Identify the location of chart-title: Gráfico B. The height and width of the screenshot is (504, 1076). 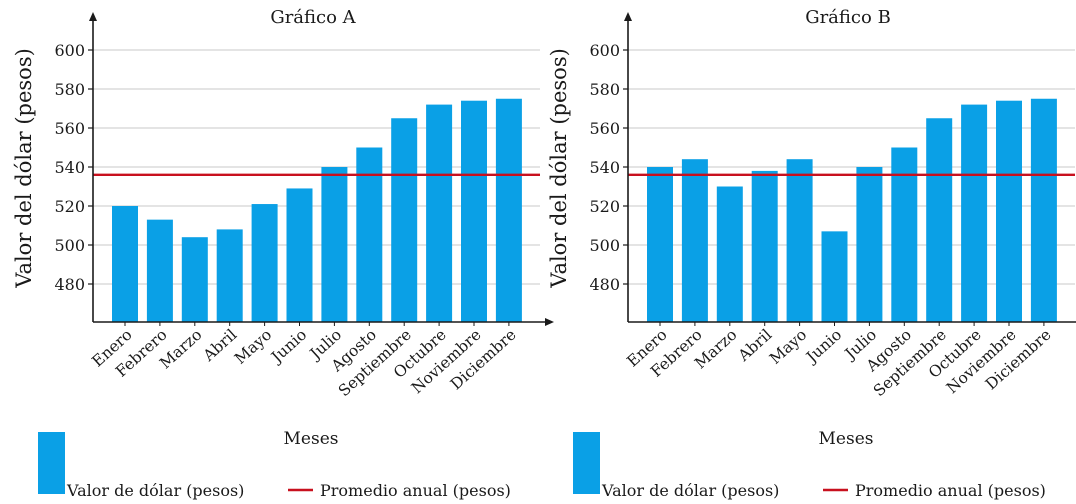
(848, 17).